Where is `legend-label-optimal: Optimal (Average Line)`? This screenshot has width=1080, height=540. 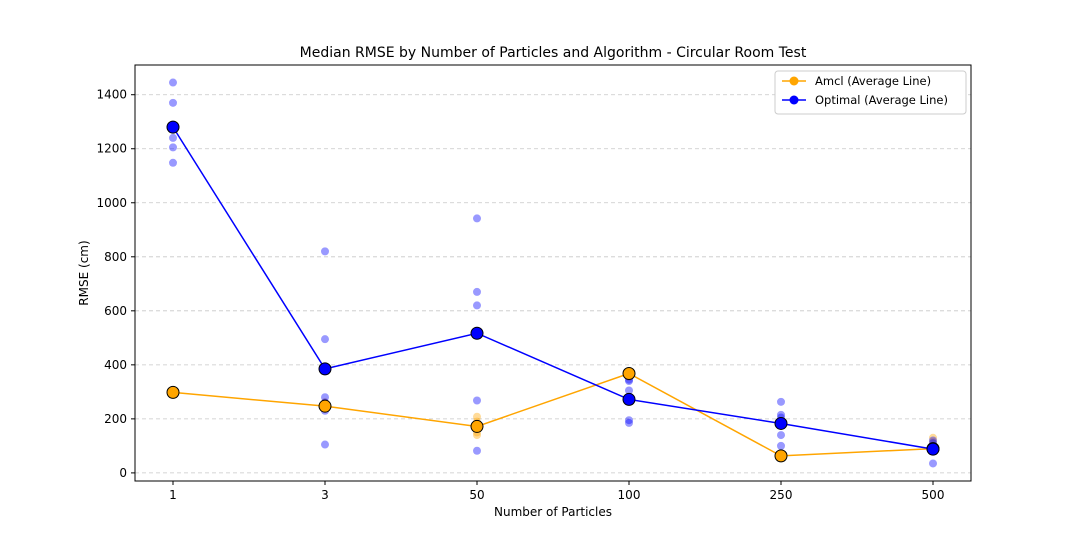 legend-label-optimal: Optimal (Average Line) is located at coordinates (881, 100).